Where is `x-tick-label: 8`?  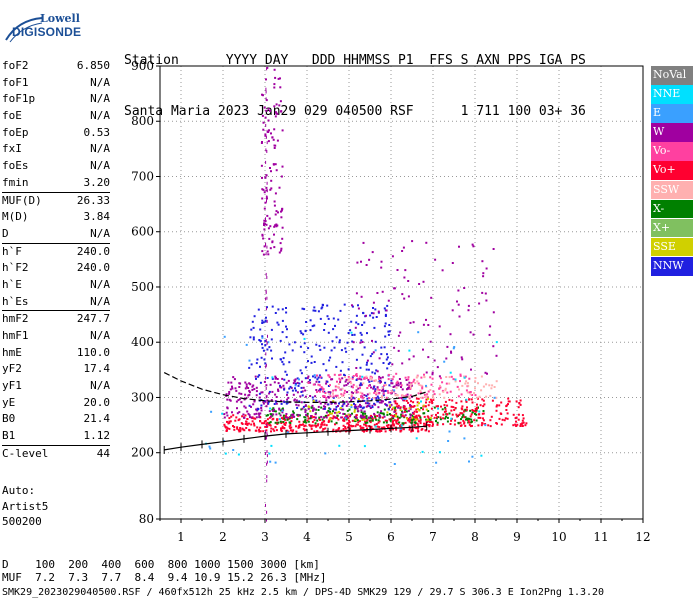 x-tick-label: 8 is located at coordinates (475, 537).